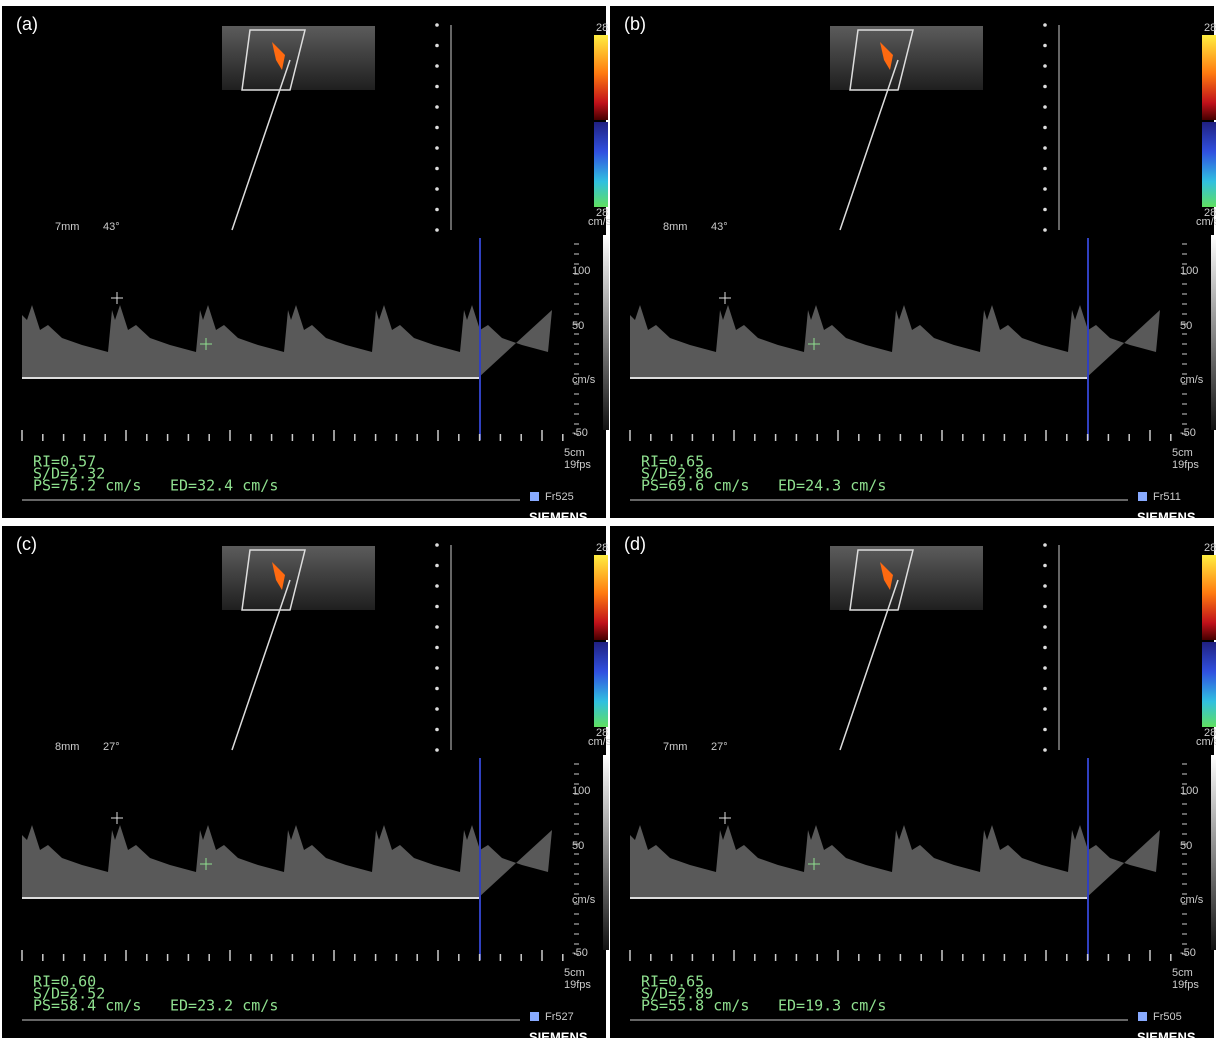  Describe the element at coordinates (578, 846) in the screenshot. I see `velocity-tick-label: 50` at that location.